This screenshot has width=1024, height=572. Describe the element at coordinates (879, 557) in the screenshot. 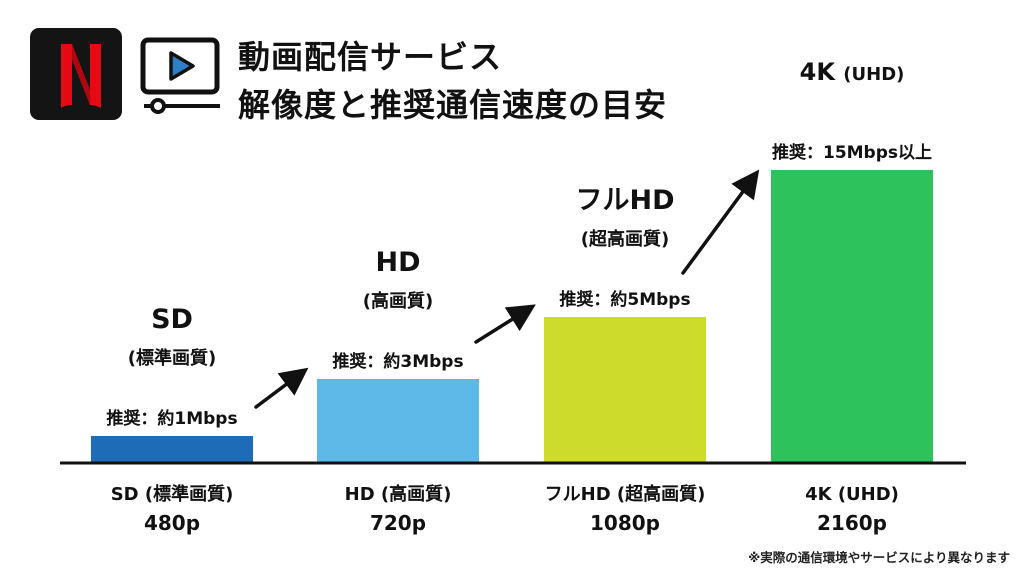

I see `footnote: ※実際の通信環境やサービスにより異なります` at that location.